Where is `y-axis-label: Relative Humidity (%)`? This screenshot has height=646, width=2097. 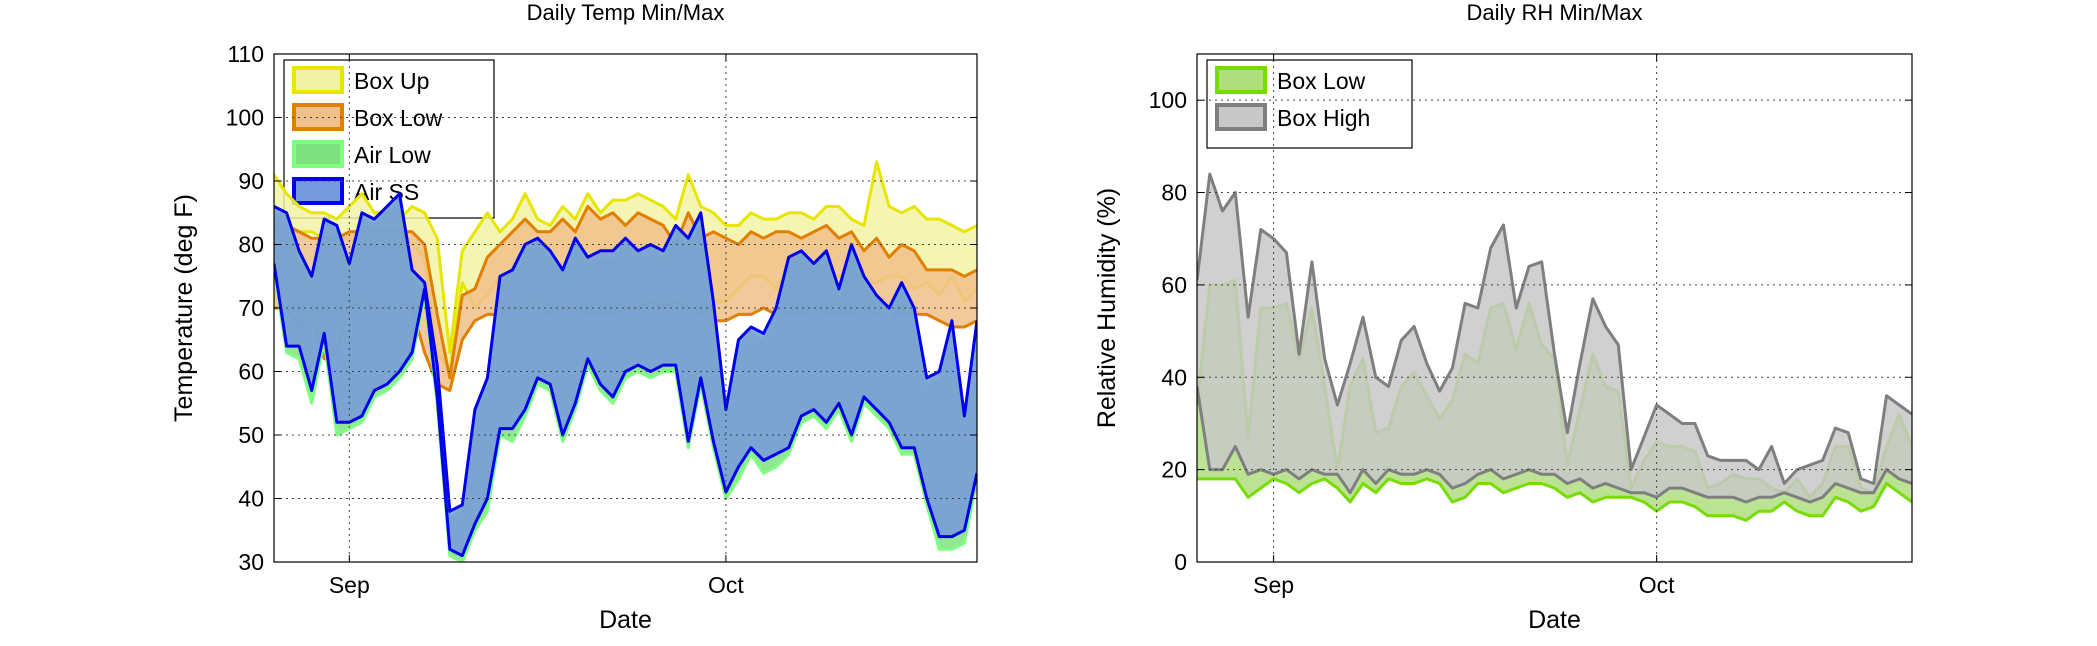
y-axis-label: Relative Humidity (%) is located at coordinates (1107, 308).